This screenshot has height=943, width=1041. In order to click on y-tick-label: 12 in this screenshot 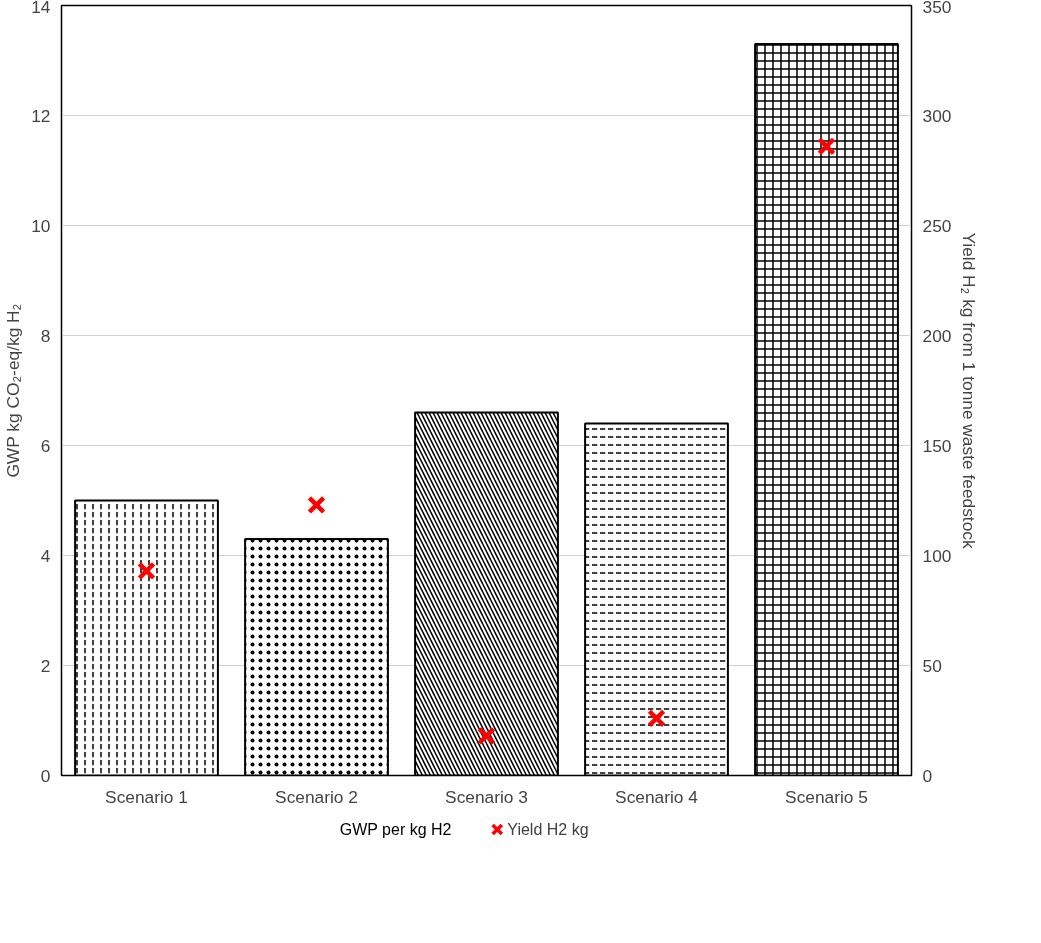, I will do `click(41, 115)`.